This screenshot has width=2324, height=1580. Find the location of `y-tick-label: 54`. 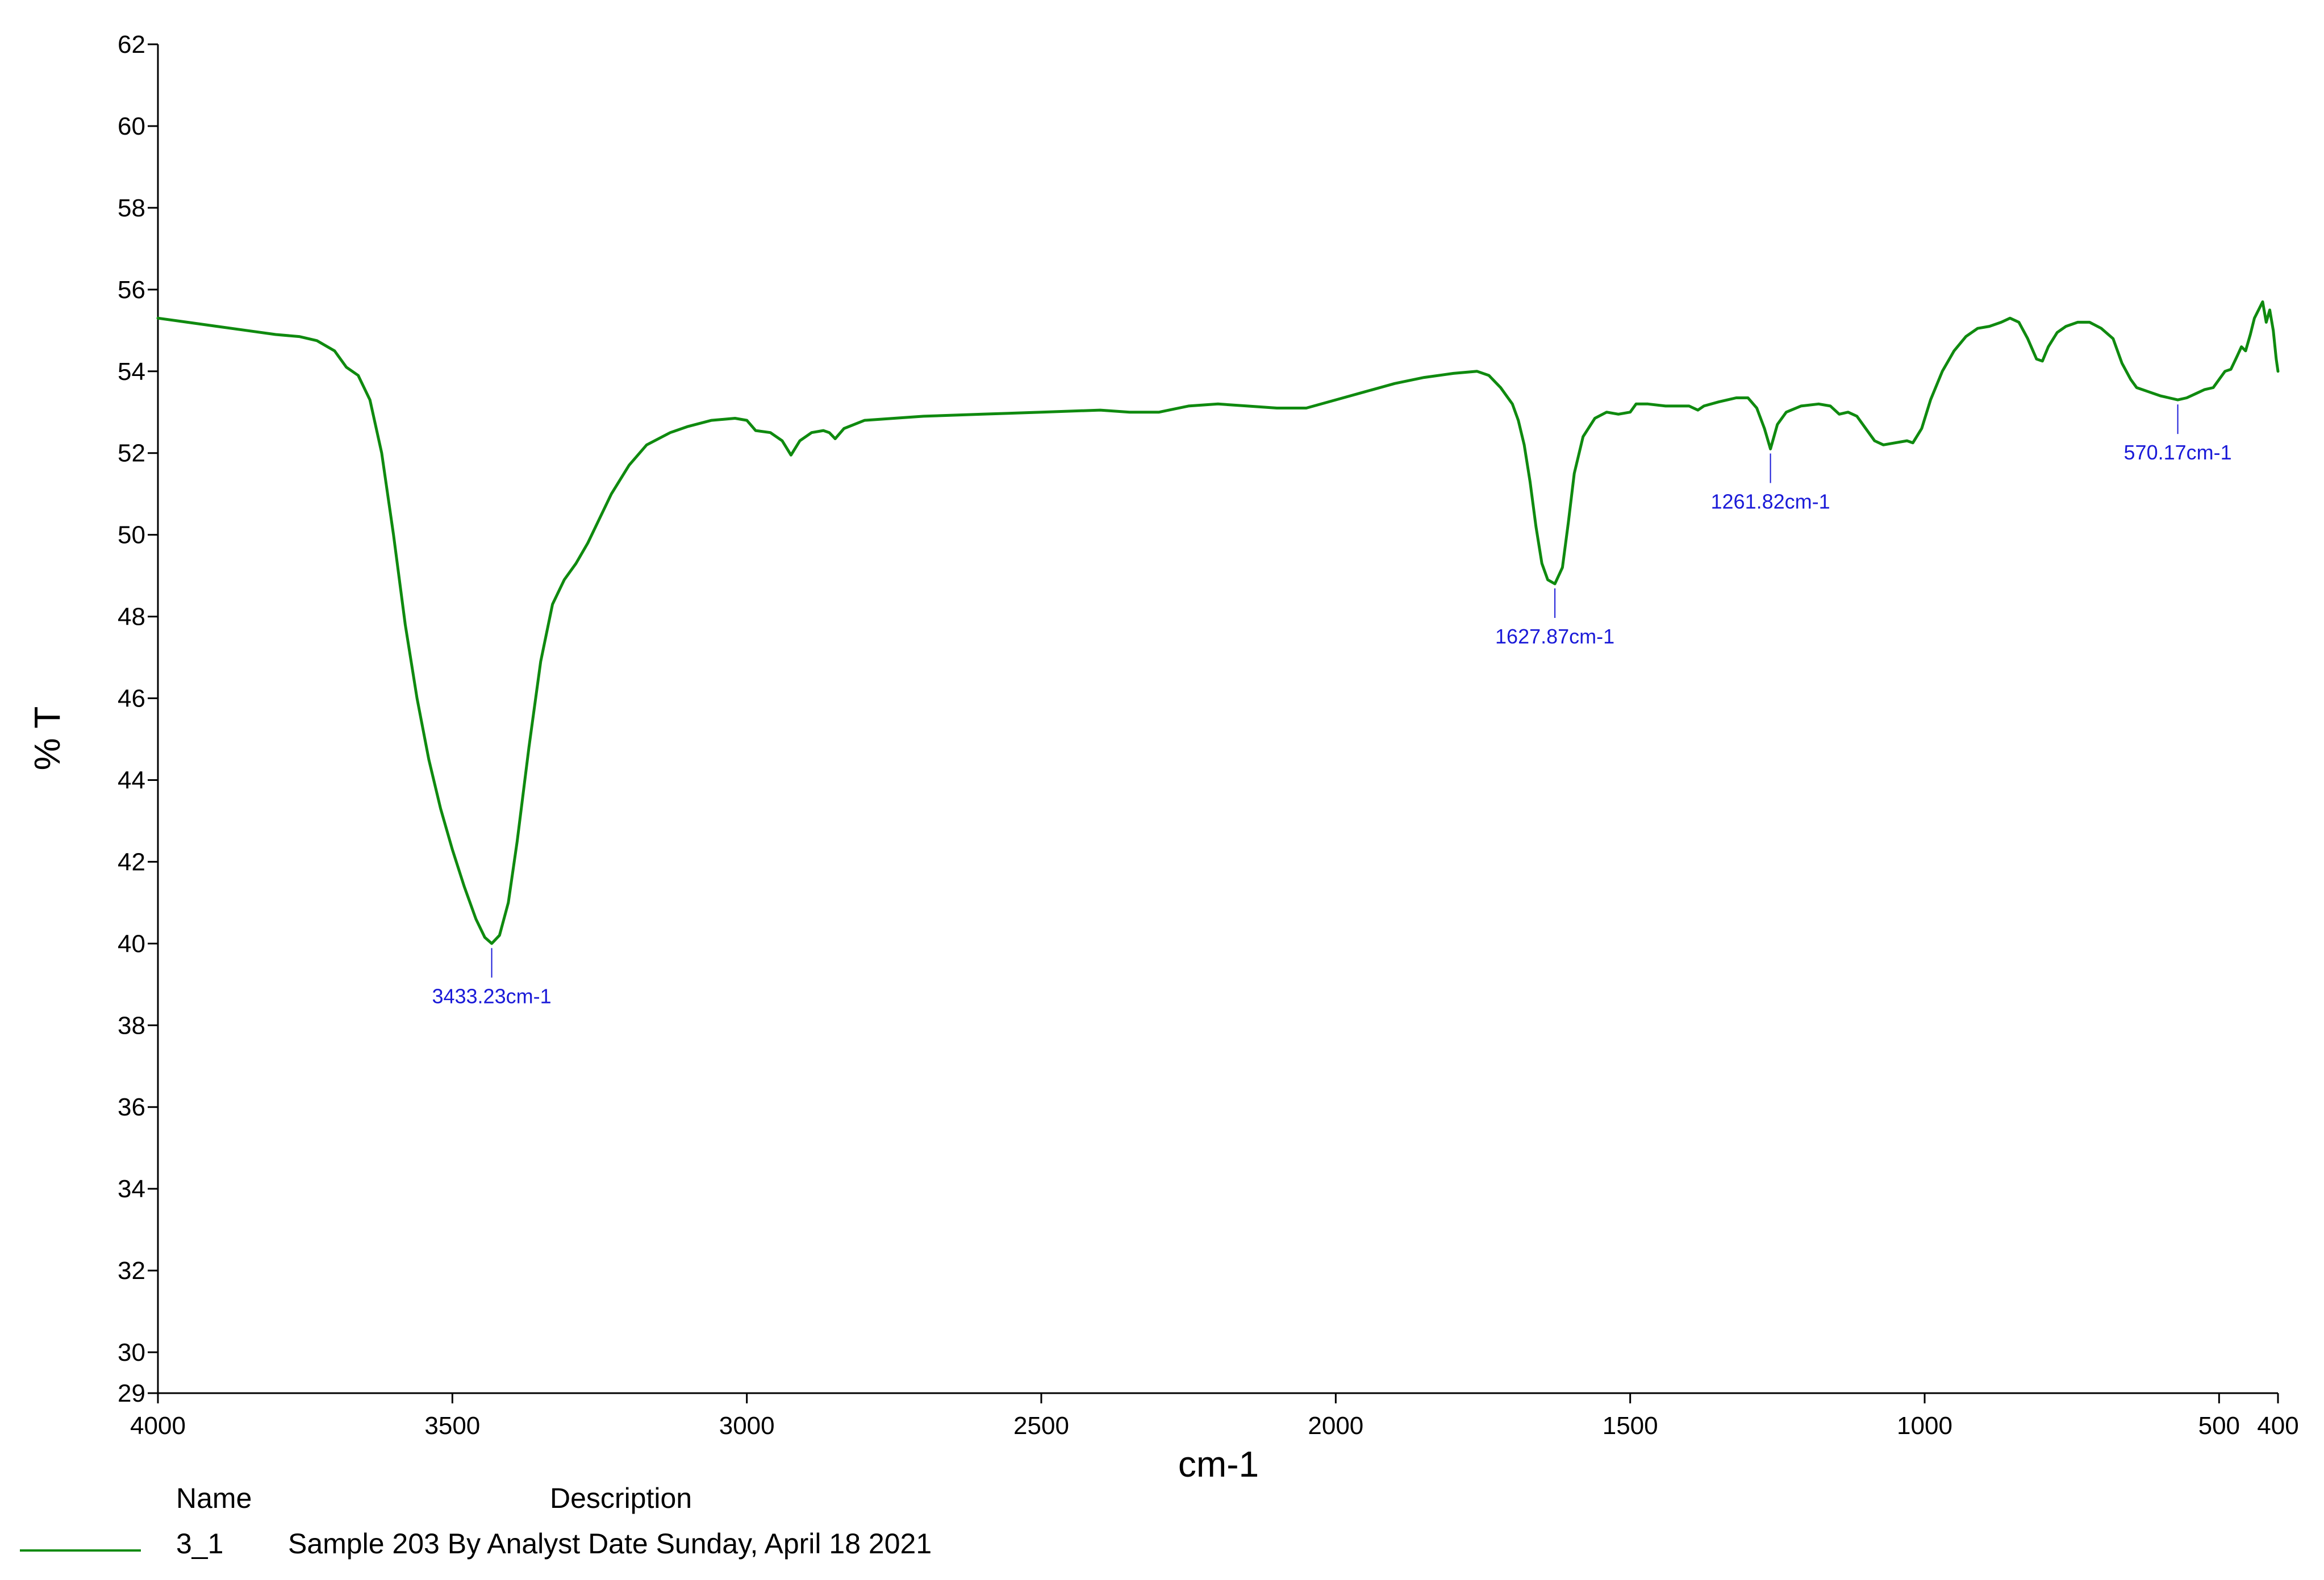

y-tick-label: 54 is located at coordinates (131, 372).